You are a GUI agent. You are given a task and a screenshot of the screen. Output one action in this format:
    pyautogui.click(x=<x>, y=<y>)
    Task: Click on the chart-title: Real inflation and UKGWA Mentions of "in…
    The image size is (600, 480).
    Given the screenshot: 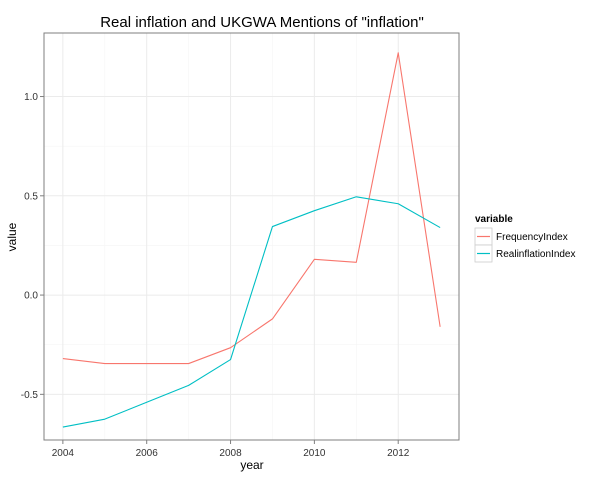 What is the action you would take?
    pyautogui.click(x=262, y=22)
    